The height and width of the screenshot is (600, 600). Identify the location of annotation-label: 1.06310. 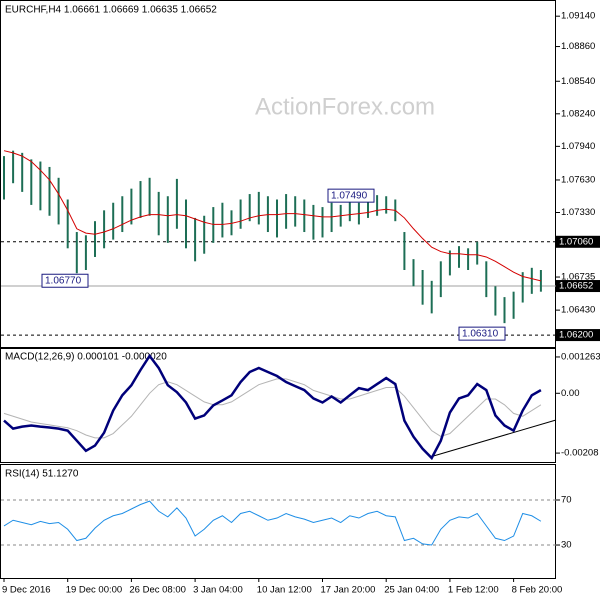
(480, 333).